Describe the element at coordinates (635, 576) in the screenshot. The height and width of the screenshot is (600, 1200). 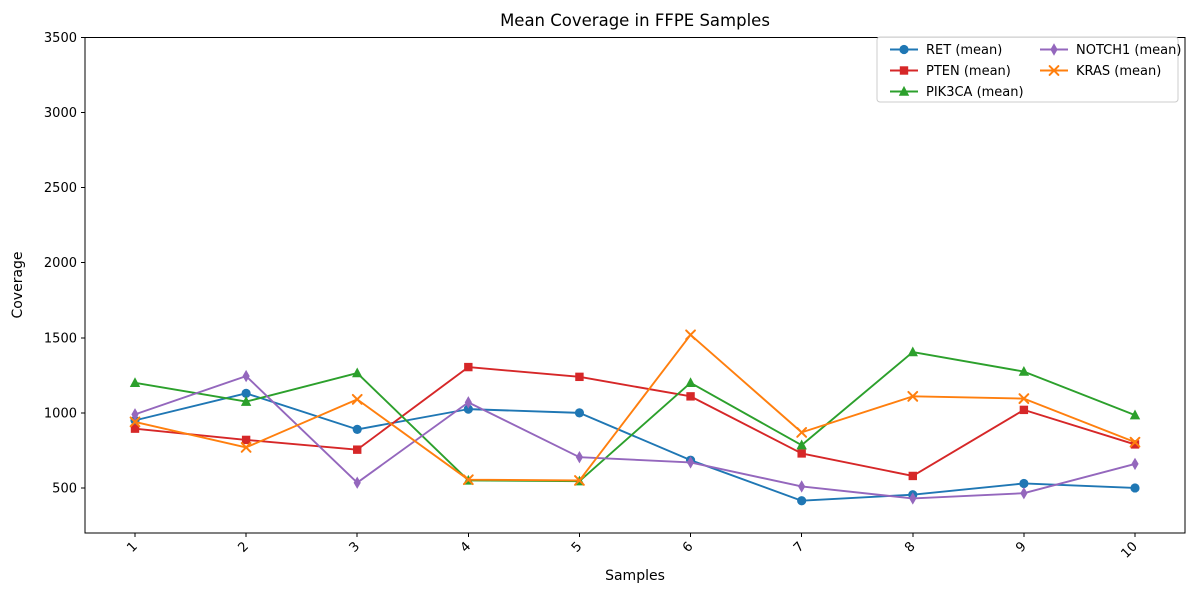
I see `x-axis-label: Samples` at that location.